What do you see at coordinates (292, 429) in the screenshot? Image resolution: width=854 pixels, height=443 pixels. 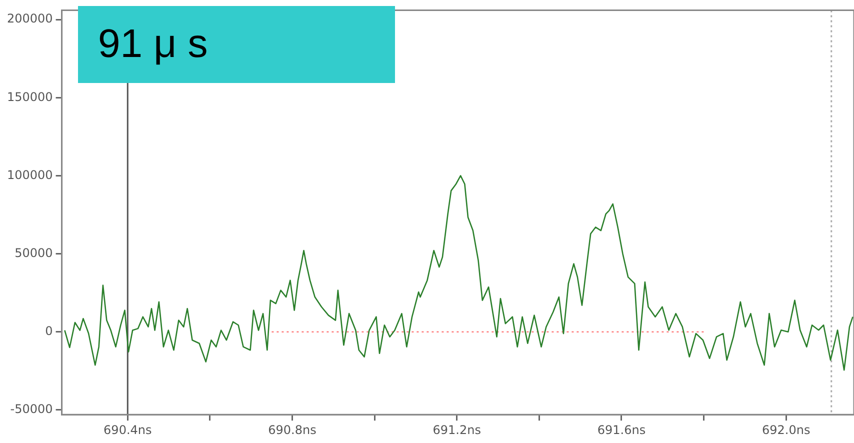 I see `x-tick-label: 690.8ns` at bounding box center [292, 429].